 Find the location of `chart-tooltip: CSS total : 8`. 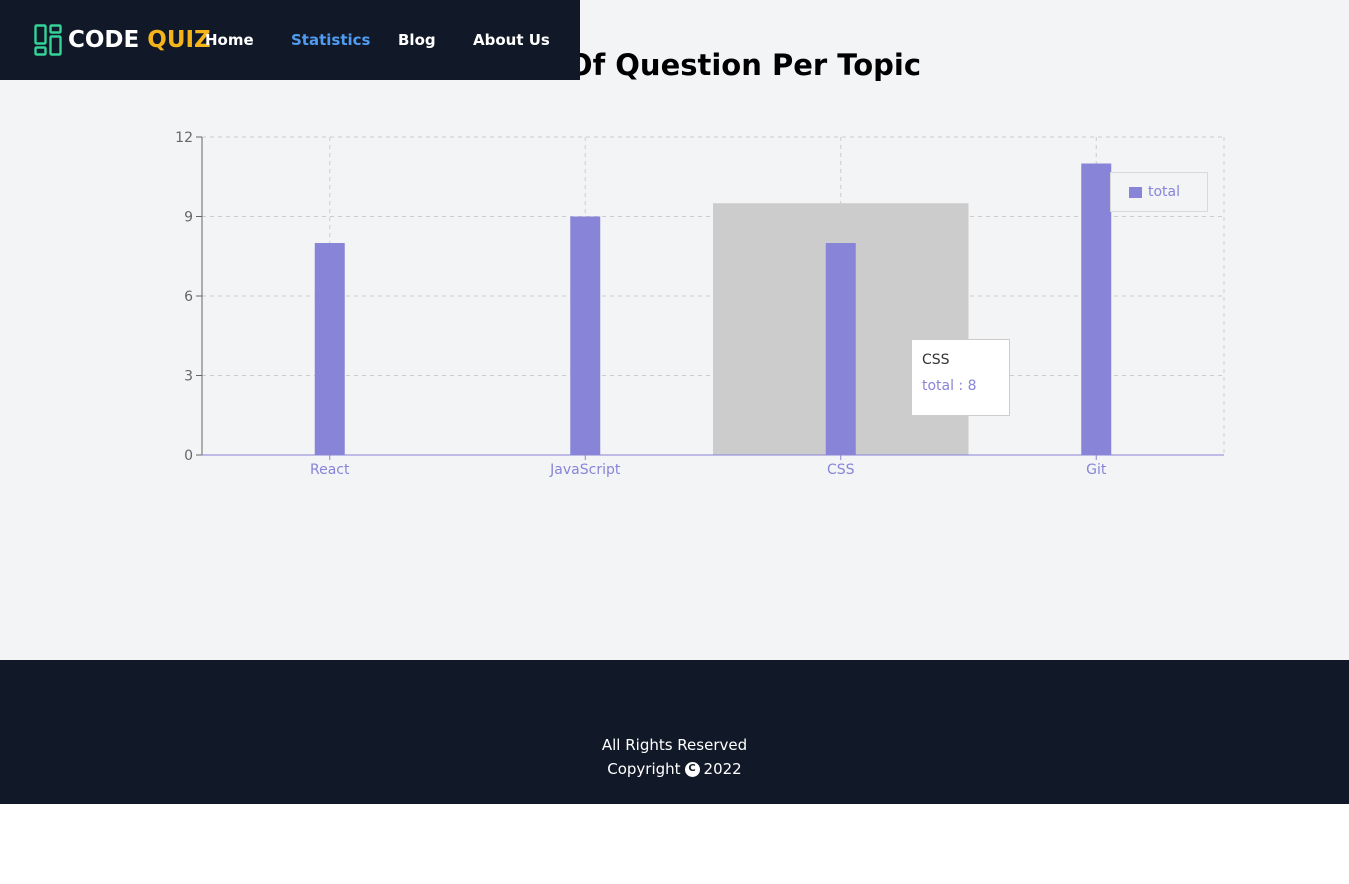

chart-tooltip: CSS total : 8 is located at coordinates (960, 377).